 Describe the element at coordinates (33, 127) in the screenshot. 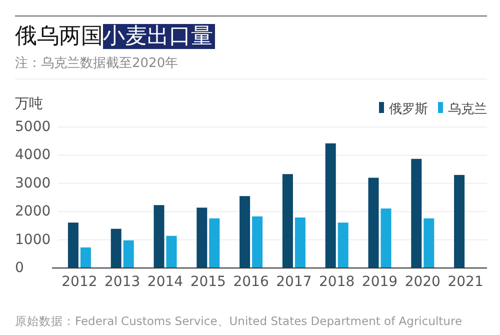

I see `y-tick-label: 5000` at that location.